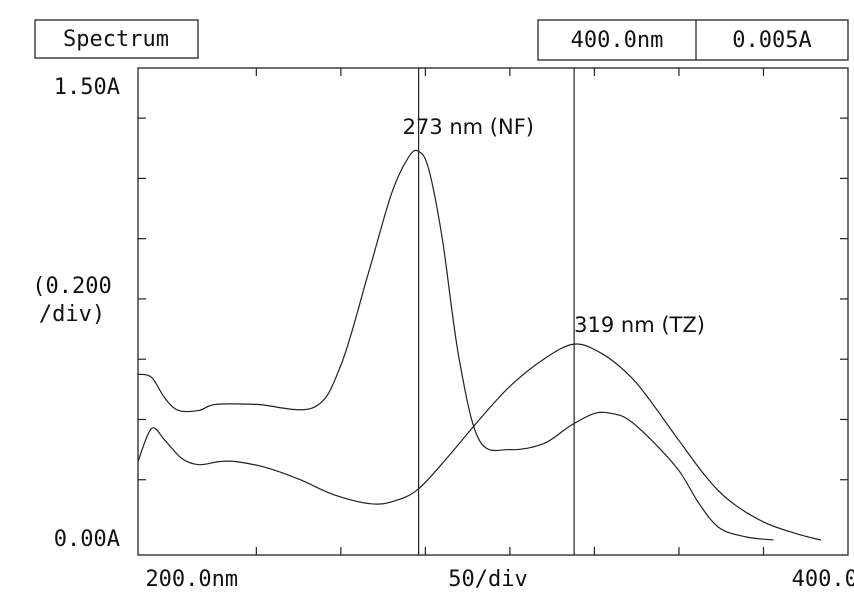 Image resolution: width=854 pixels, height=594 pixels. What do you see at coordinates (487, 579) in the screenshot?
I see `x-scale-label: 50/div` at bounding box center [487, 579].